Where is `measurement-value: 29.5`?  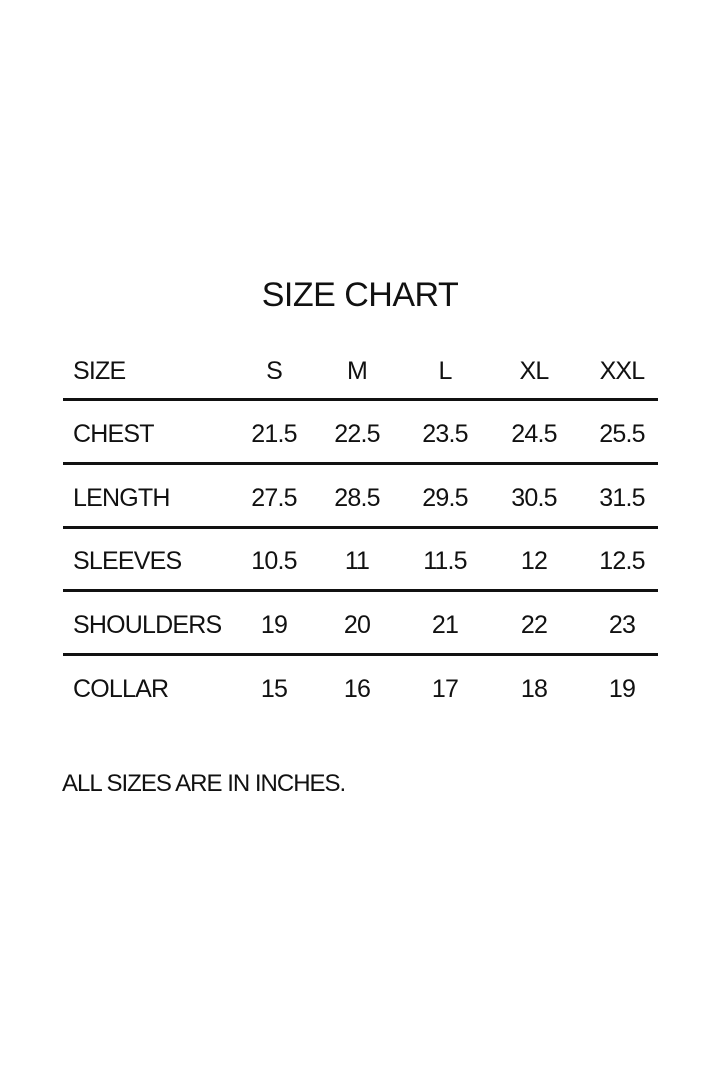 measurement-value: 29.5 is located at coordinates (445, 498).